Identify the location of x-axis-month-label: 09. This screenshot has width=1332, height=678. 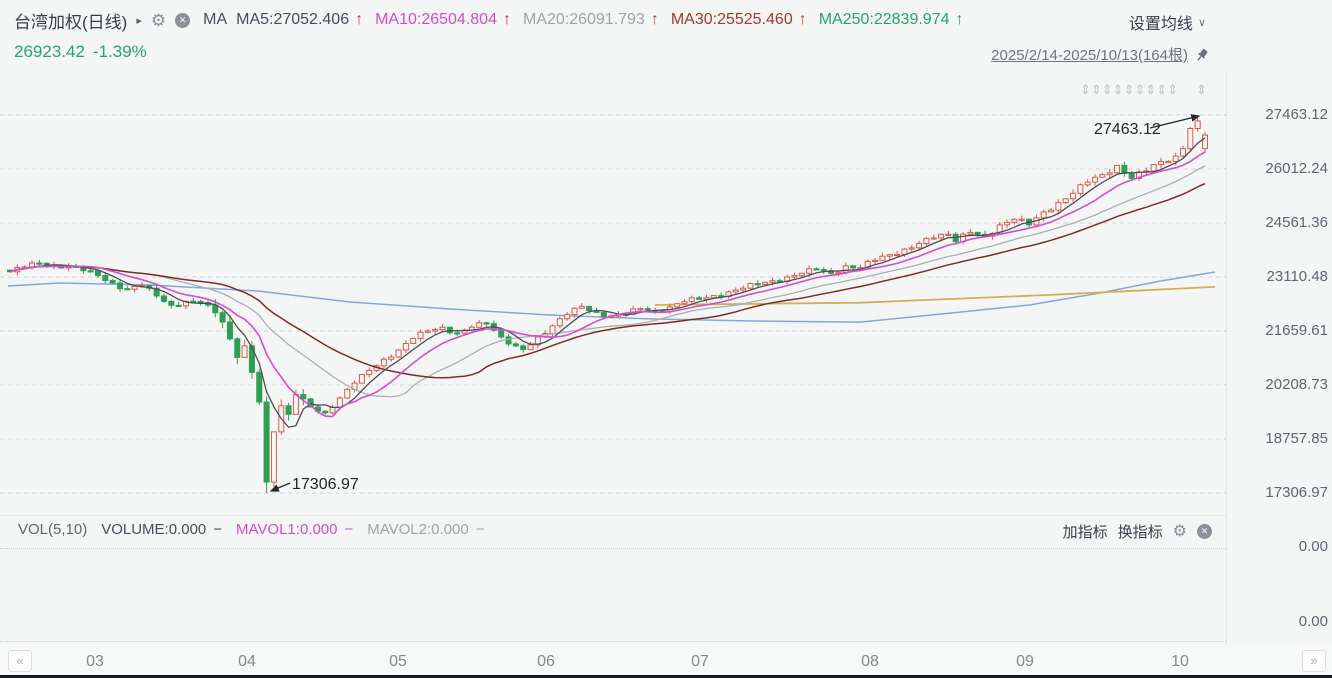
(1025, 661).